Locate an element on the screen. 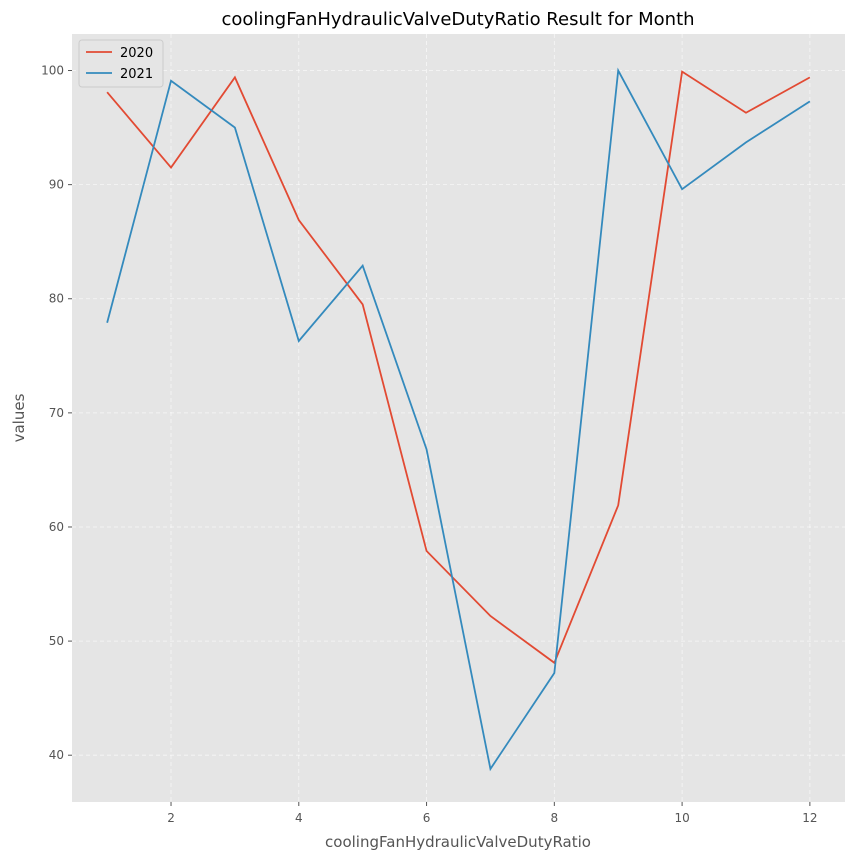  x-axis-label: coolingFanHydraulicValveDutyRatio is located at coordinates (458, 842).